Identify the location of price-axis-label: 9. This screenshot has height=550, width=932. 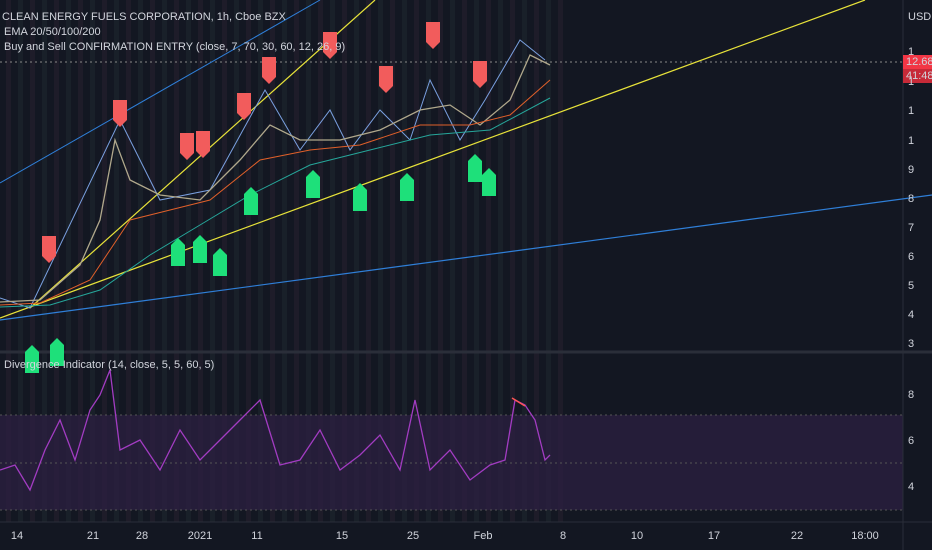
(911, 170).